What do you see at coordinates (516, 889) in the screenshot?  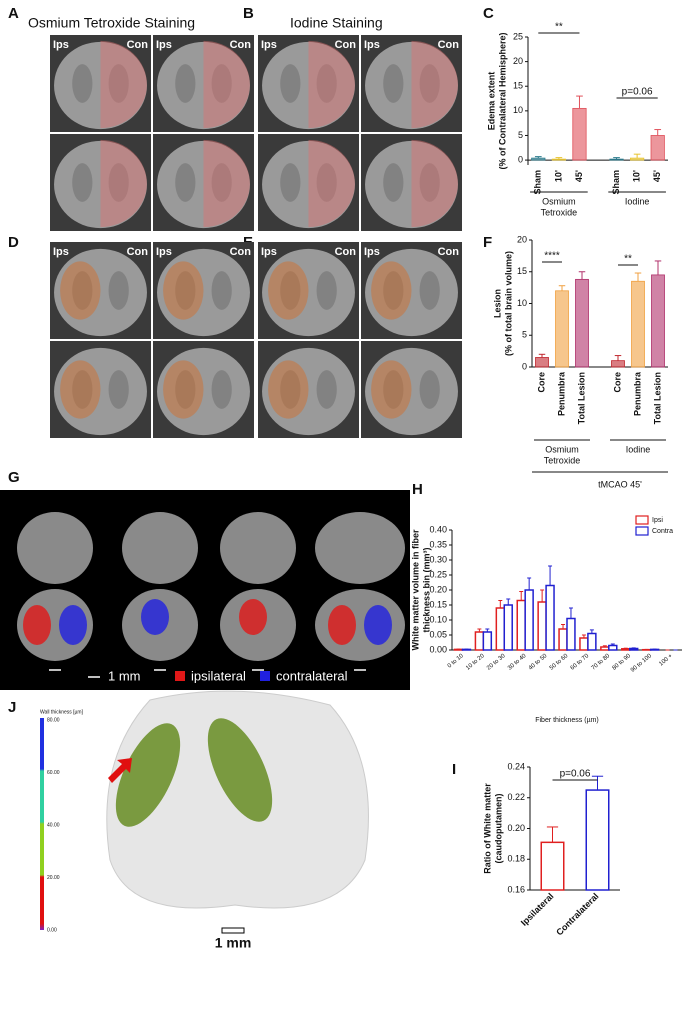 I see `y-tick-label: 0.16` at bounding box center [516, 889].